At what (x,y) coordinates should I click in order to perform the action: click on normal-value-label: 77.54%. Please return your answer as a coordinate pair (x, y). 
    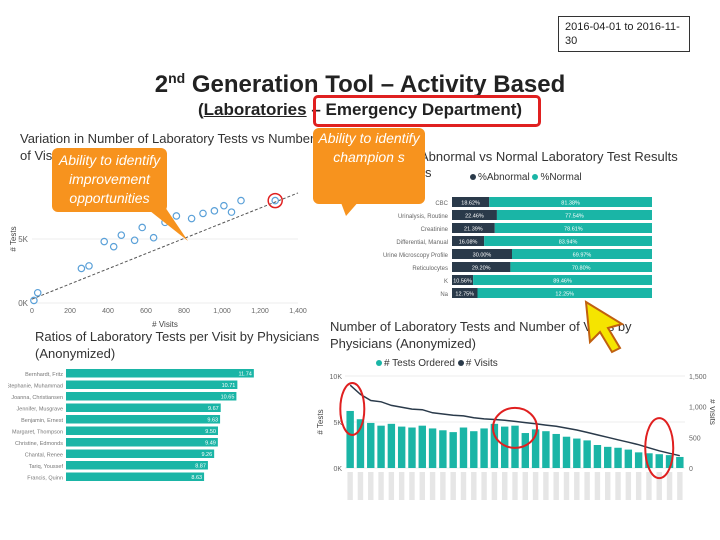
    Looking at the image, I should click on (574, 217).